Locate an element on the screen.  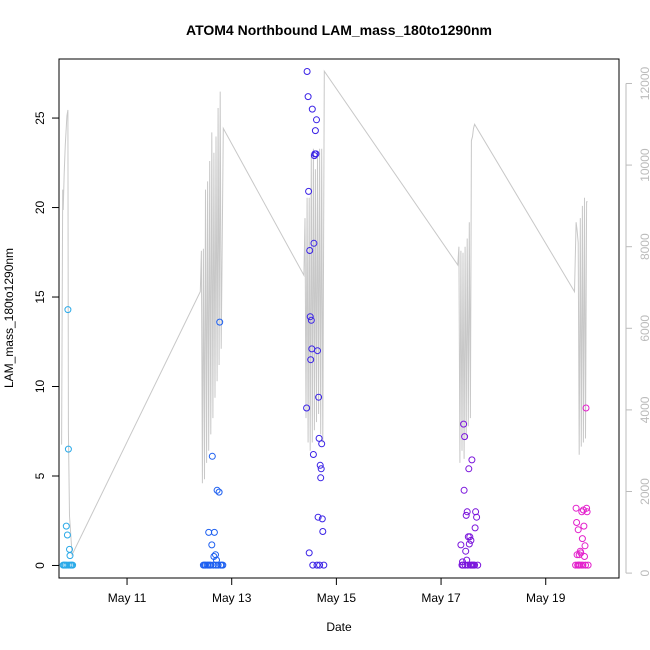
y2-tick-label: 0 is located at coordinates (644, 572).